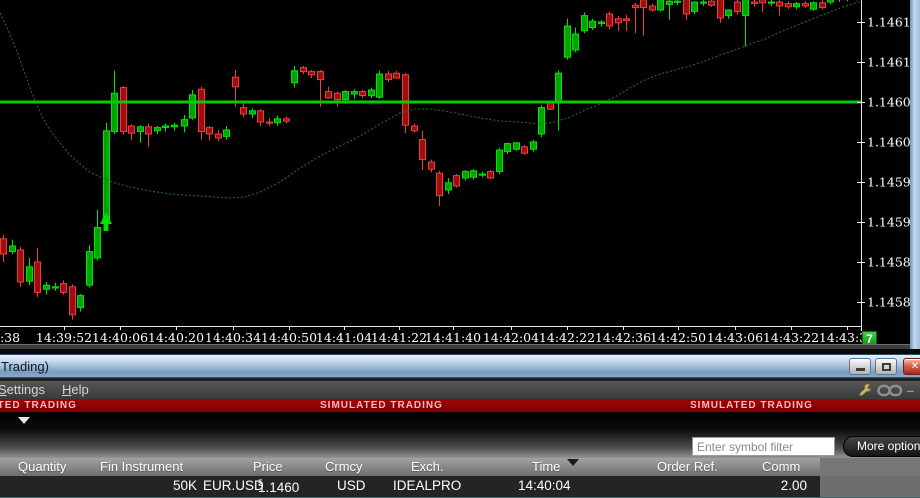 The width and height of the screenshot is (920, 498). What do you see at coordinates (268, 466) in the screenshot?
I see `col-header-price: Price` at bounding box center [268, 466].